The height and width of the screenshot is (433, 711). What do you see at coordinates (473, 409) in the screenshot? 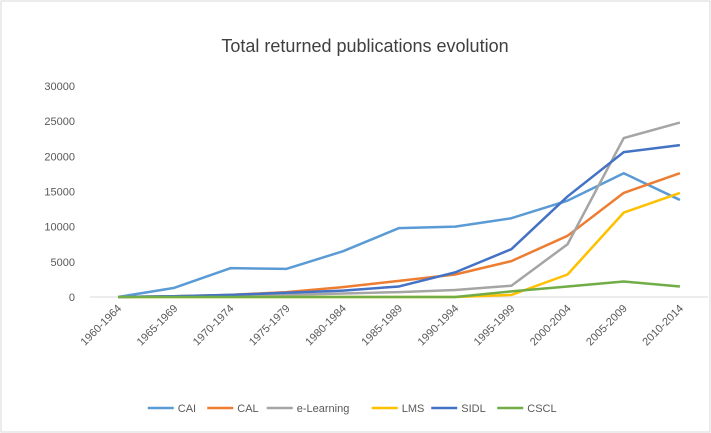
I see `legend-label: SIDL` at bounding box center [473, 409].